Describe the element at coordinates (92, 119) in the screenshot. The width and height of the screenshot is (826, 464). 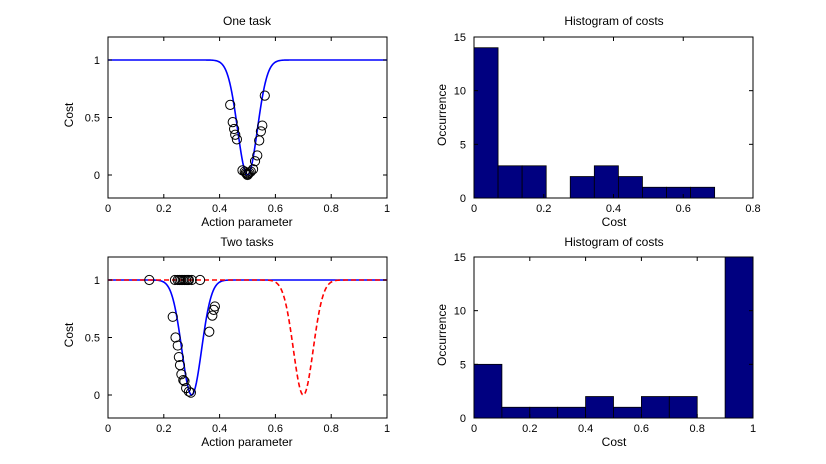
I see `y-tick-label: 0.5` at that location.